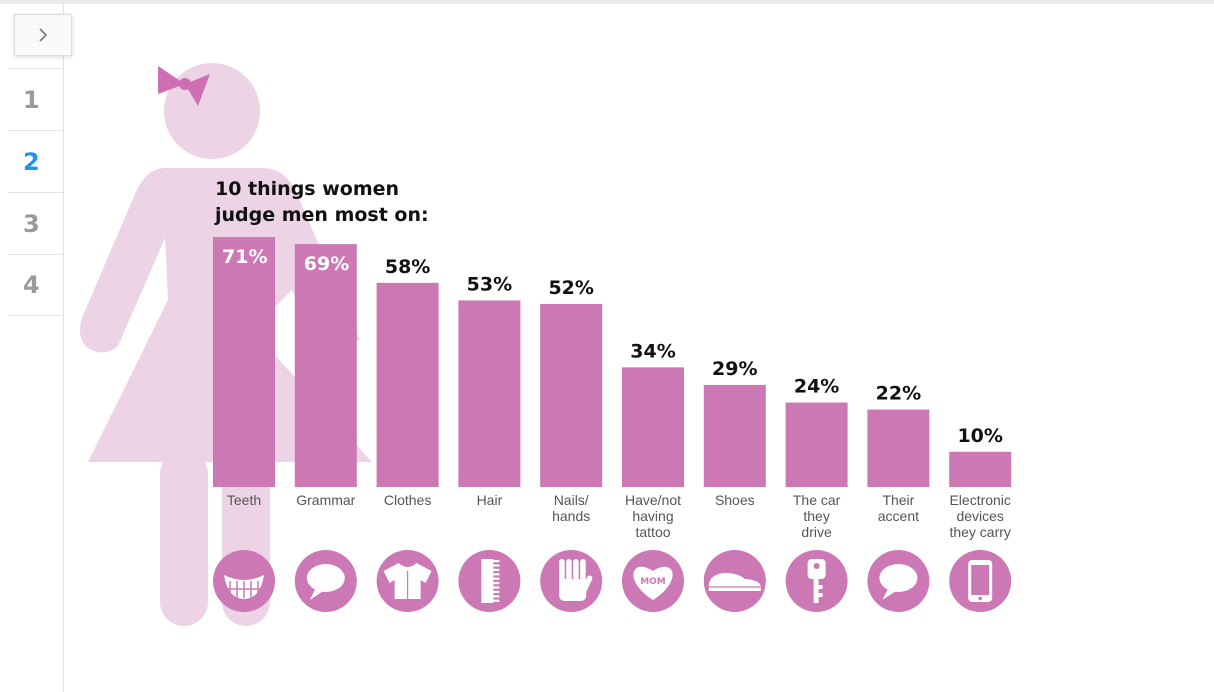 Image resolution: width=1214 pixels, height=692 pixels. Describe the element at coordinates (980, 581) in the screenshot. I see `phone-icon` at that location.